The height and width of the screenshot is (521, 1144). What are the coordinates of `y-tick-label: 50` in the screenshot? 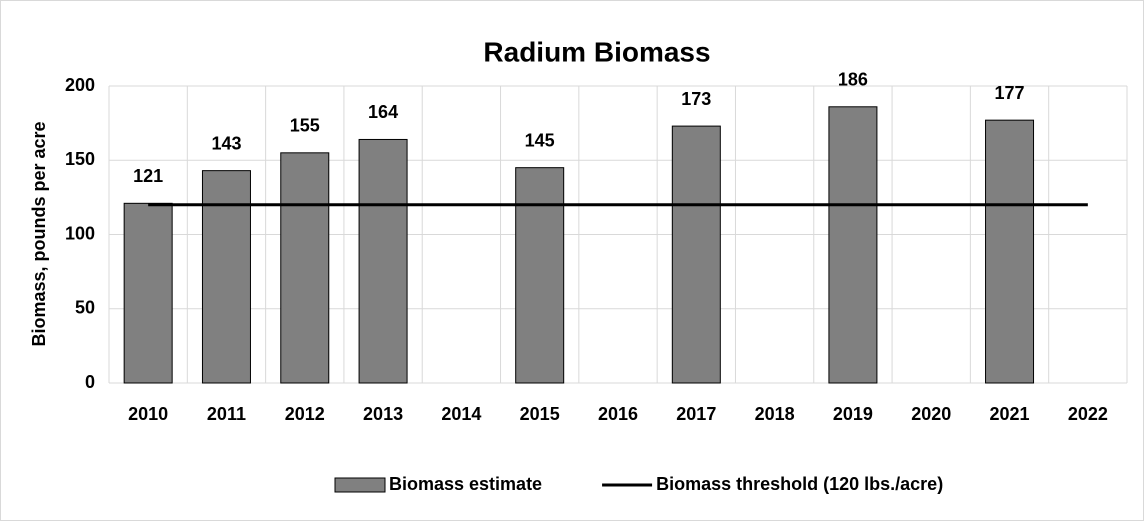 It's located at (85, 308).